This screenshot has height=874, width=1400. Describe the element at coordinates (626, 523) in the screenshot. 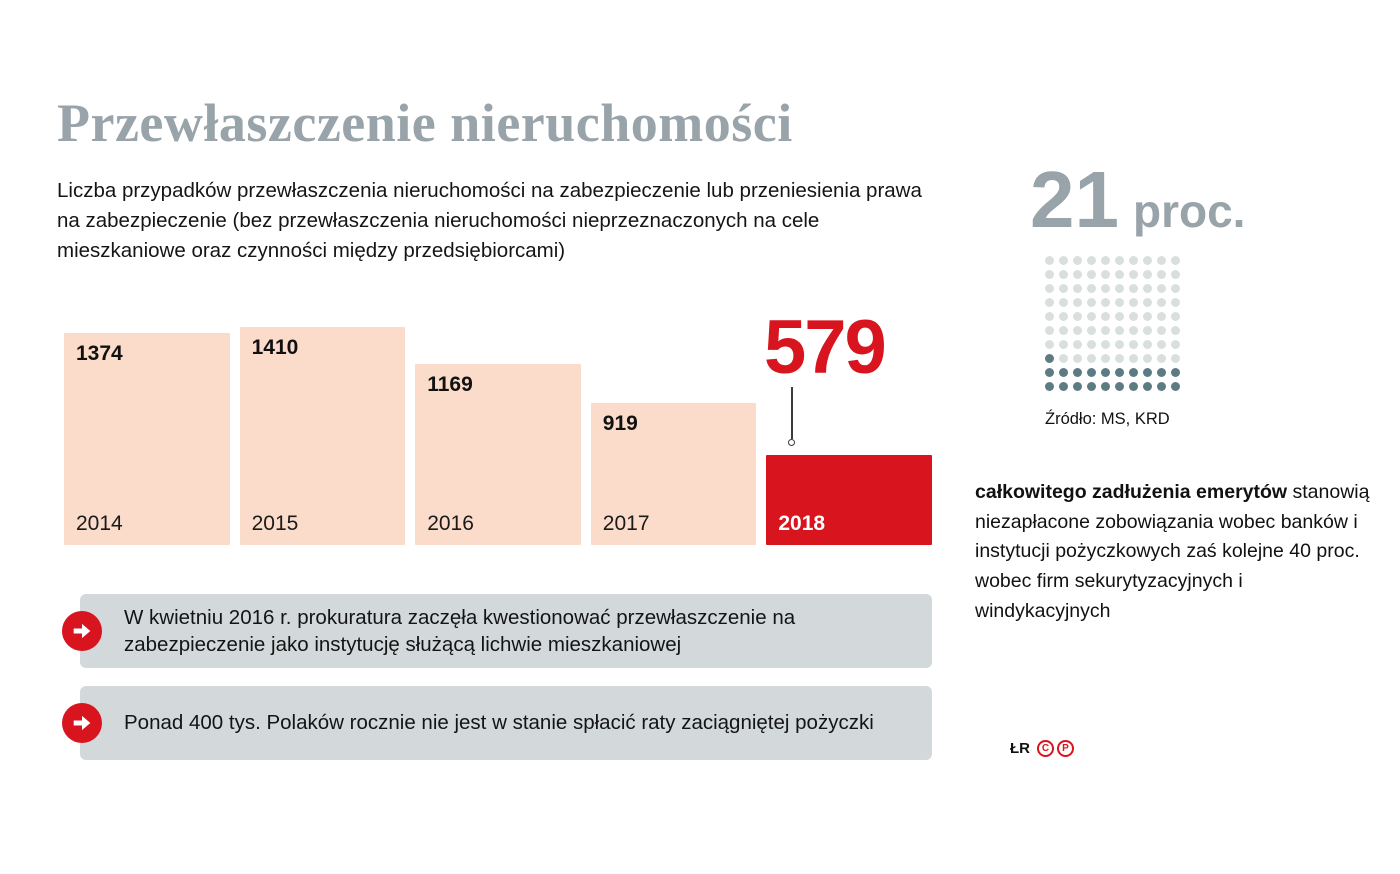

I see `bar-year-label: 2017` at that location.